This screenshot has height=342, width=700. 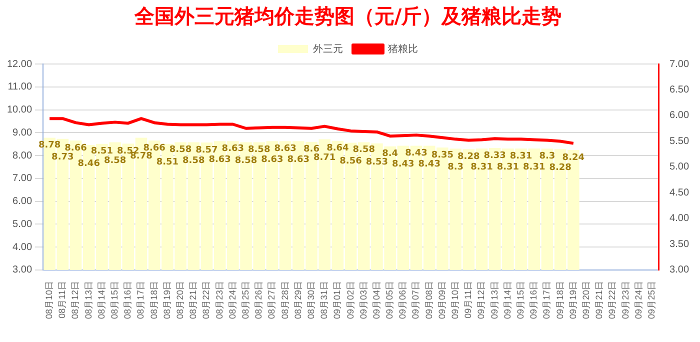 I want to click on x-tick-label: 08月20日, so click(x=180, y=300).